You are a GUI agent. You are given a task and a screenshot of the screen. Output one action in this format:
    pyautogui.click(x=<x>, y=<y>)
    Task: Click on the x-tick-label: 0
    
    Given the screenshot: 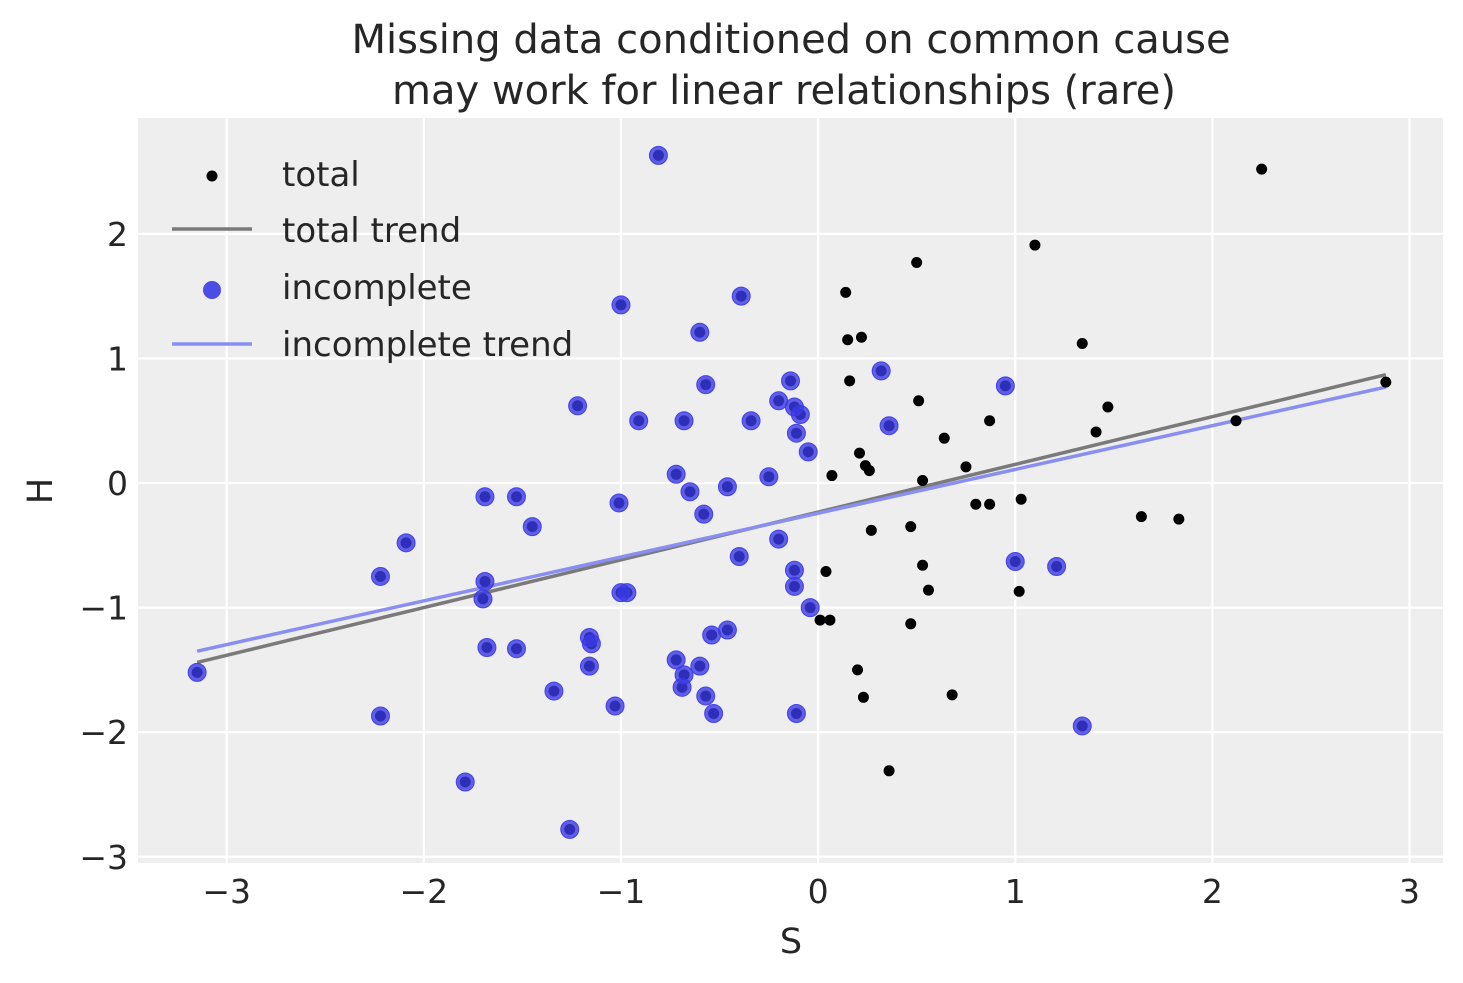 What is the action you would take?
    pyautogui.click(x=818, y=891)
    